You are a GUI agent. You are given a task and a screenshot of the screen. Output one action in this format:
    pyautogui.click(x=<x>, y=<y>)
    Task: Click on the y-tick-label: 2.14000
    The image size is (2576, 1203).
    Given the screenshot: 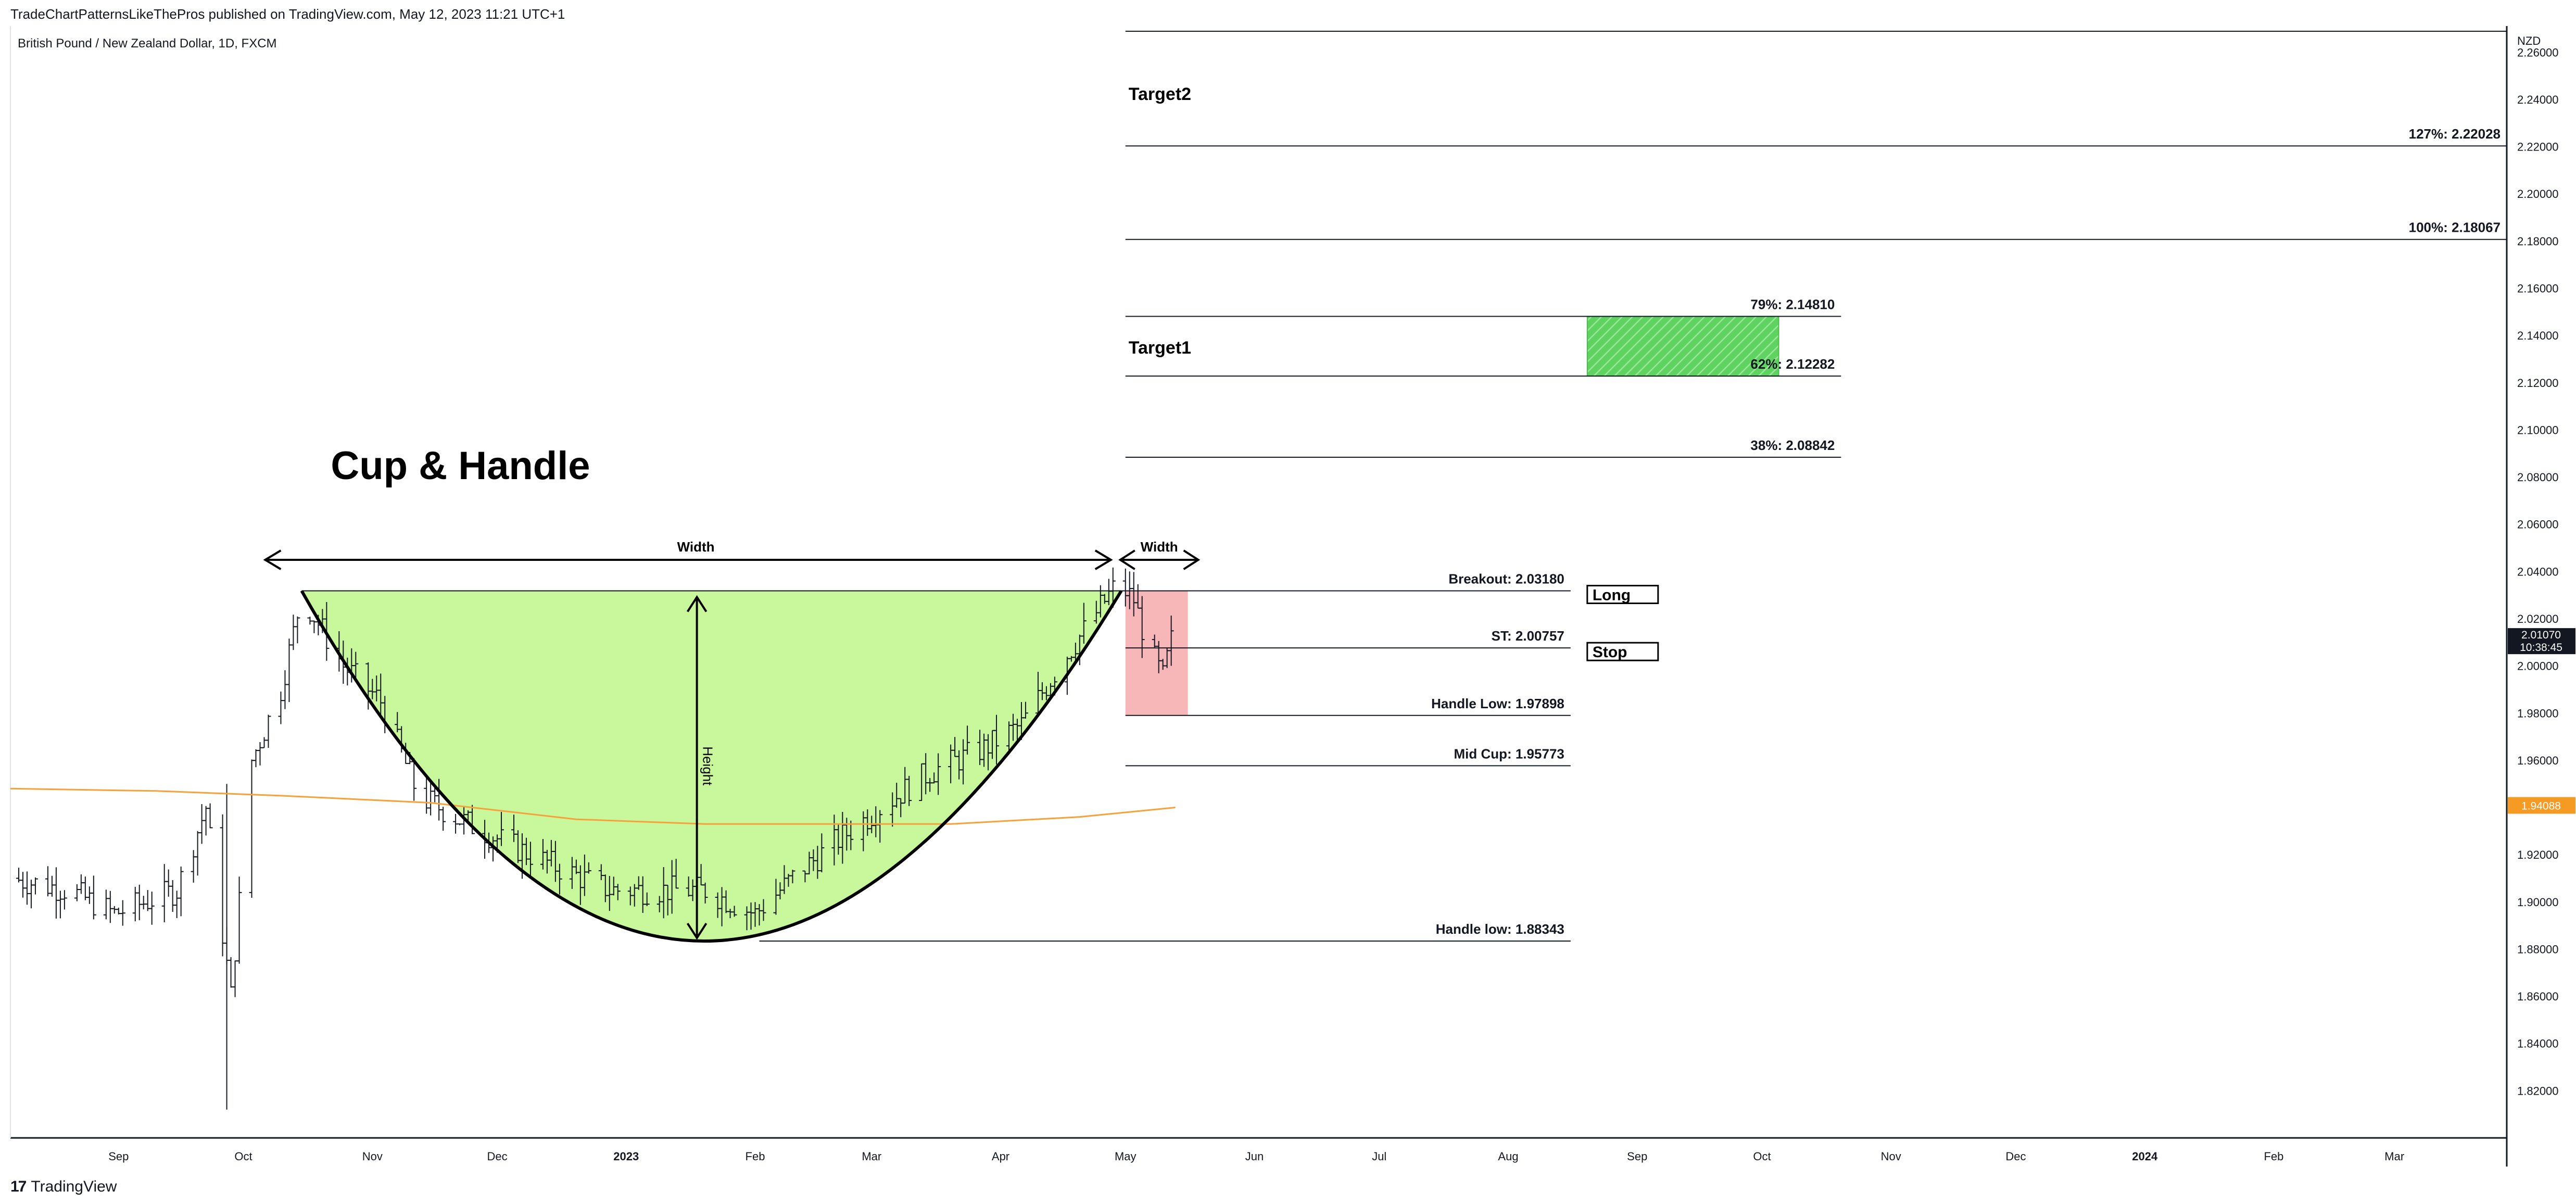 What is the action you would take?
    pyautogui.click(x=2538, y=336)
    